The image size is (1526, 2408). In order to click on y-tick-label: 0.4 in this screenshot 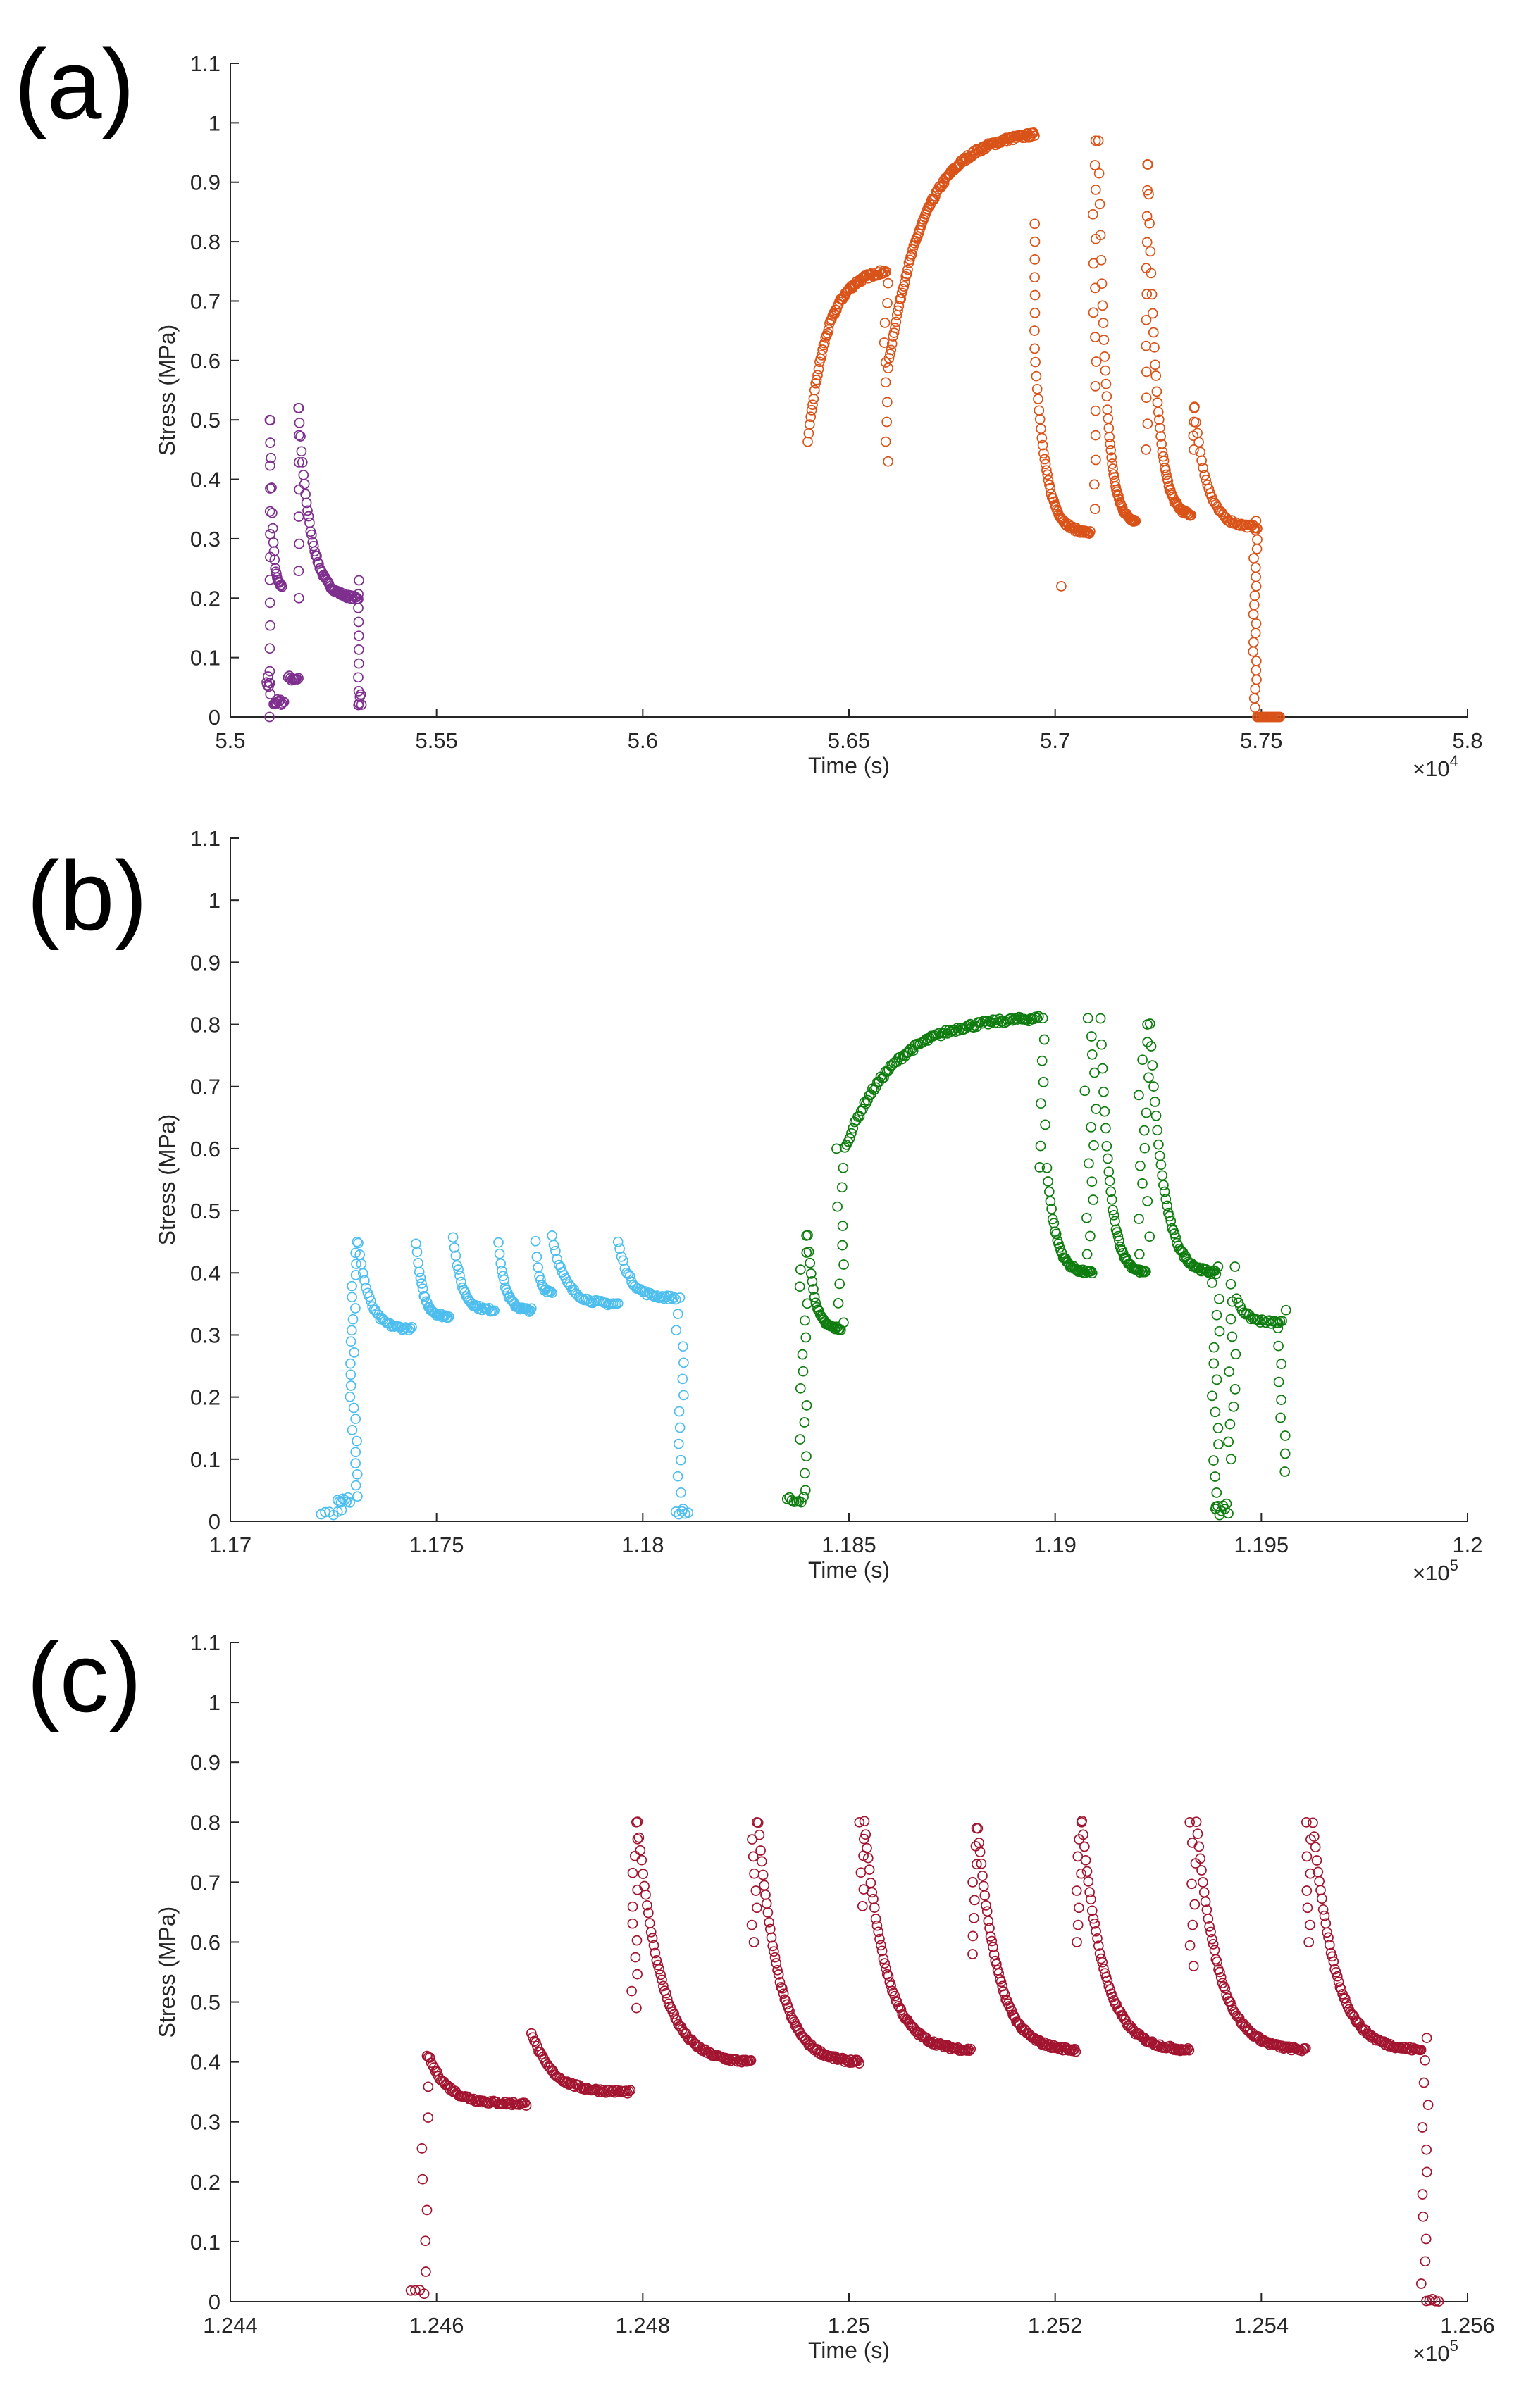, I will do `click(206, 1273)`.